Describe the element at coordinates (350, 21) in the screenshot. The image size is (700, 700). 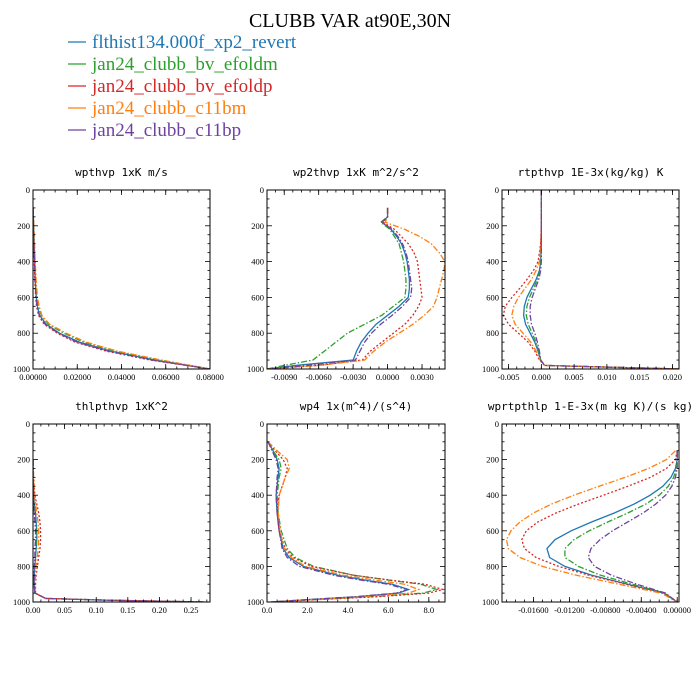
I see `figure-title: CLUBB VAR at90E,30N` at that location.